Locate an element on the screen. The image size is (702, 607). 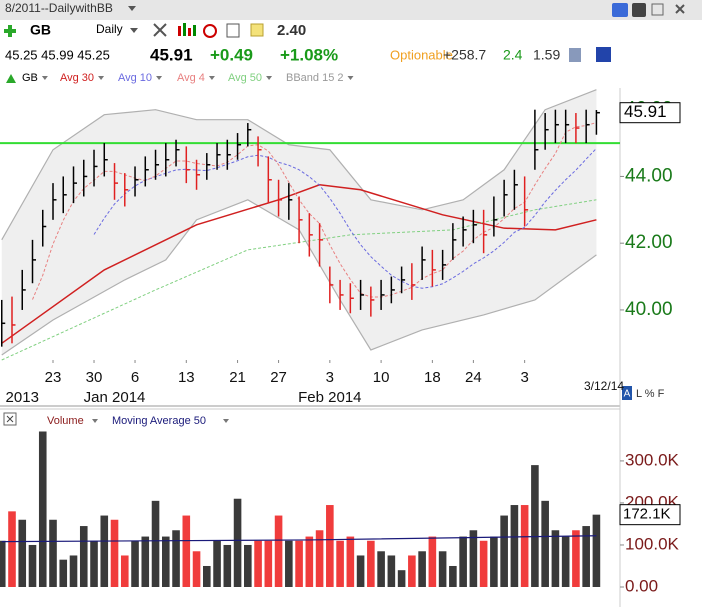
up-icon is located at coordinates (11, 78).